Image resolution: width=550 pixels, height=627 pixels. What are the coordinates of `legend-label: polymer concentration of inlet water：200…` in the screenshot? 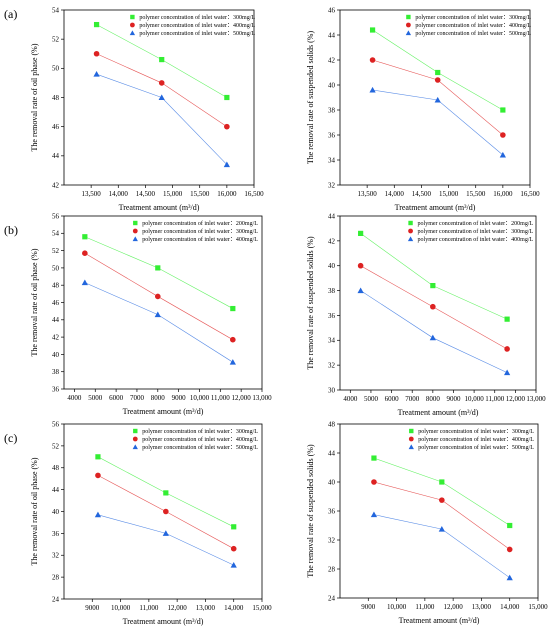 It's located at (200, 223).